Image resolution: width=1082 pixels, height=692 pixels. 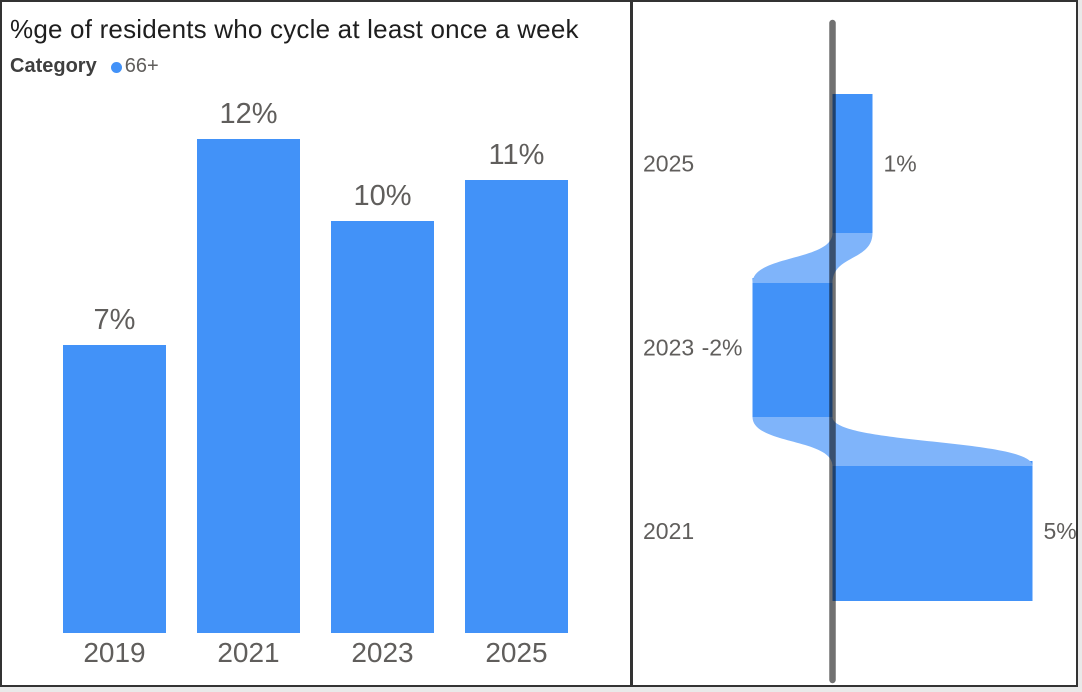 What do you see at coordinates (1060, 531) in the screenshot?
I see `flow-value-label-2021: 5%` at bounding box center [1060, 531].